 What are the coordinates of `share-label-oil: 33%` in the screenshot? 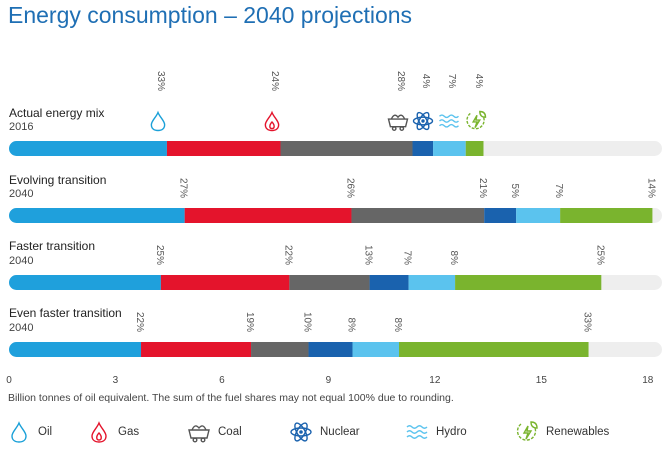 It's located at (160, 81).